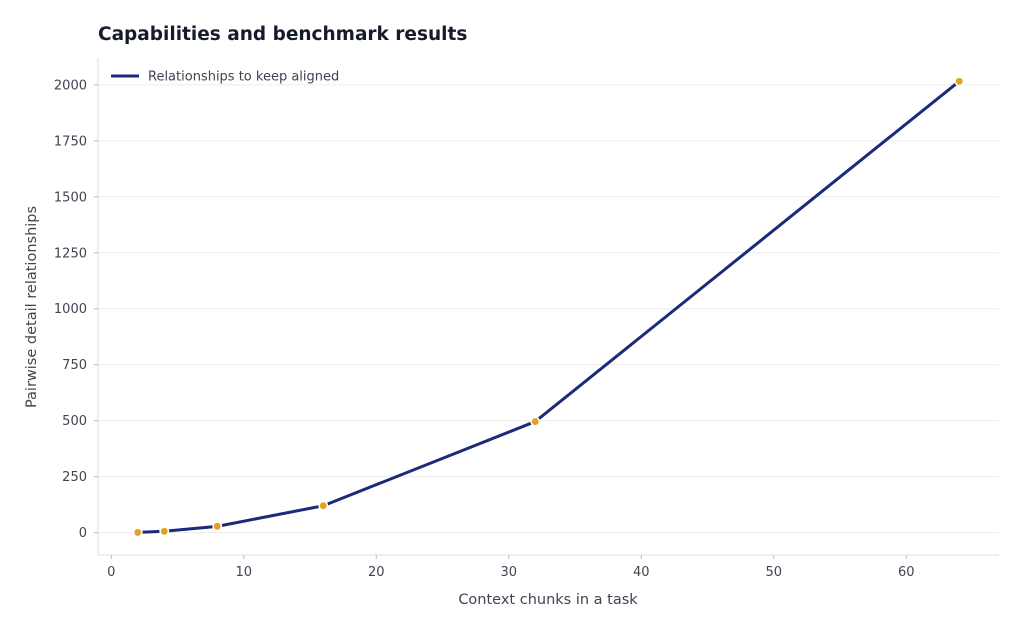  Describe the element at coordinates (74, 421) in the screenshot. I see `y-tick-label-2: 500` at that location.